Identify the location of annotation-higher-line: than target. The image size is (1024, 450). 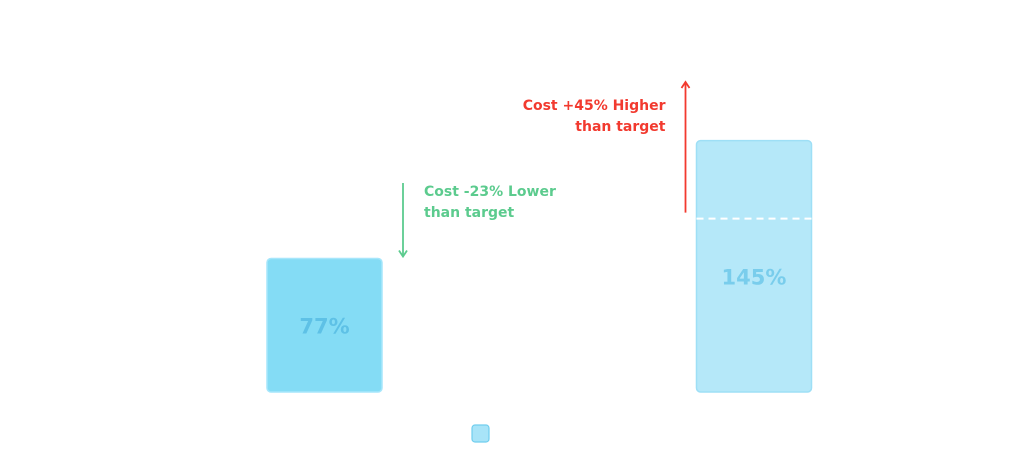
(620, 127).